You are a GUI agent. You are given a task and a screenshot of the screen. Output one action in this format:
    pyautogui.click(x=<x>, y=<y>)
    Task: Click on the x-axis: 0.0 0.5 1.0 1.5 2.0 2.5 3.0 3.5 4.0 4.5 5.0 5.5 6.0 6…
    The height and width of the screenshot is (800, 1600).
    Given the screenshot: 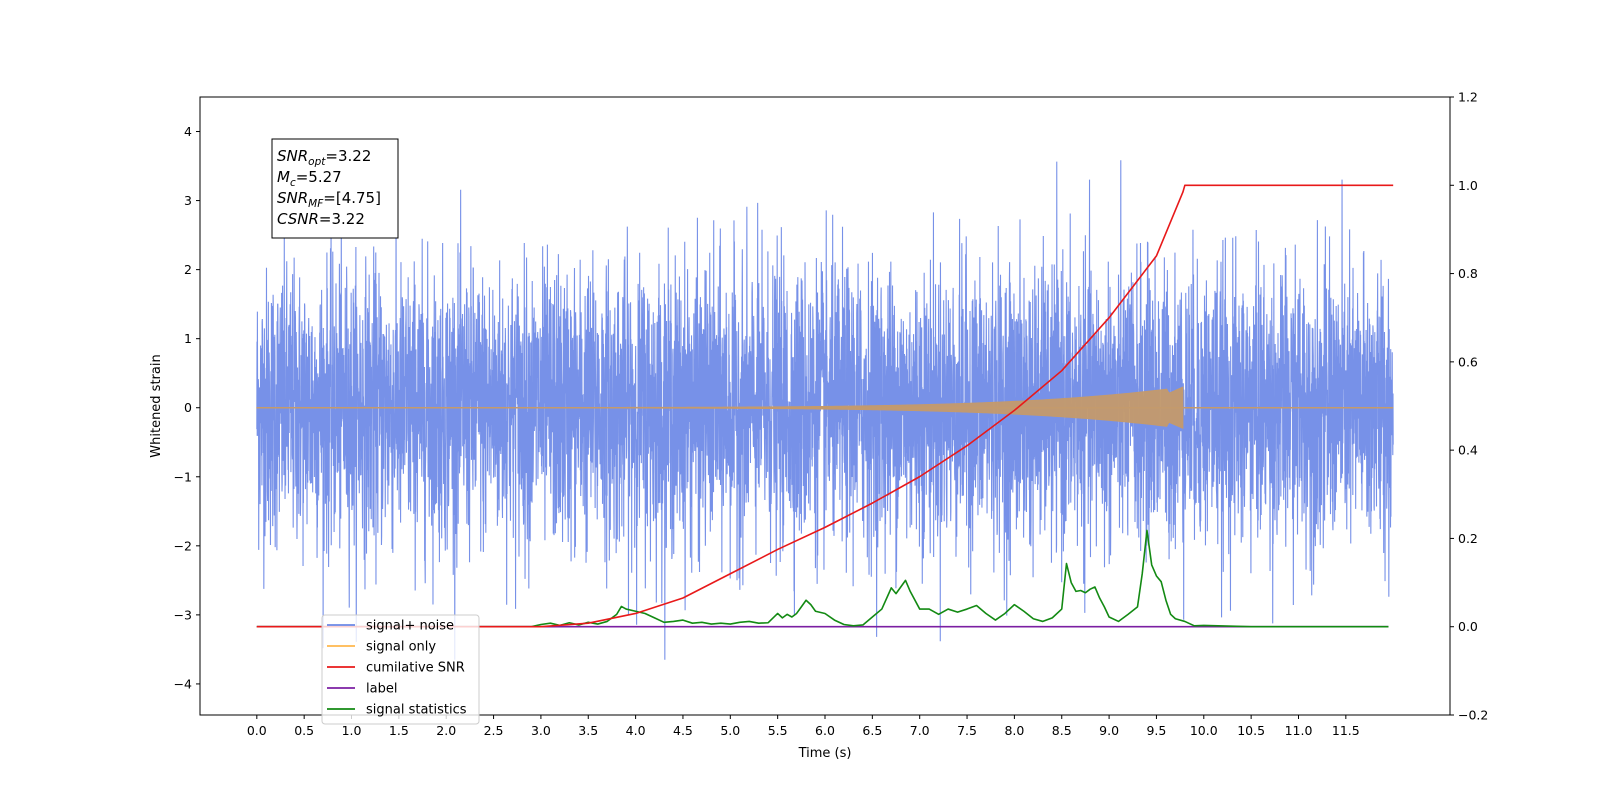 What is the action you would take?
    pyautogui.click(x=803, y=726)
    